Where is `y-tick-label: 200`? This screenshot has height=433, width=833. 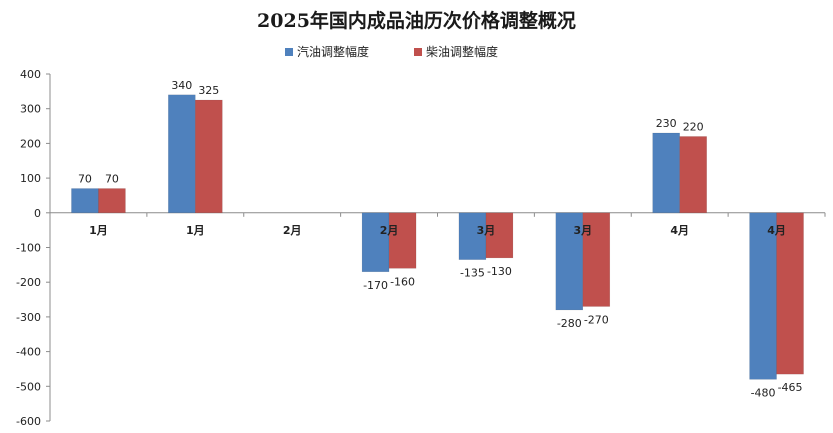 y-tick-label: 200 is located at coordinates (30, 143).